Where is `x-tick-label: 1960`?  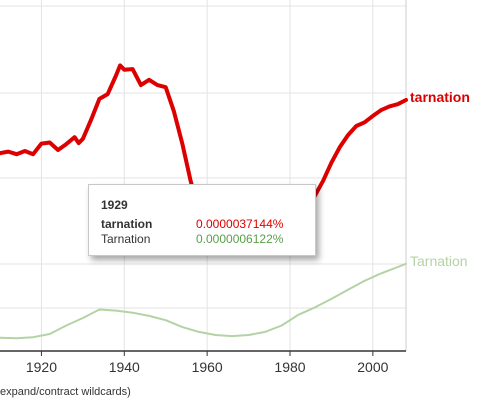 x-tick-label: 1960 is located at coordinates (207, 367).